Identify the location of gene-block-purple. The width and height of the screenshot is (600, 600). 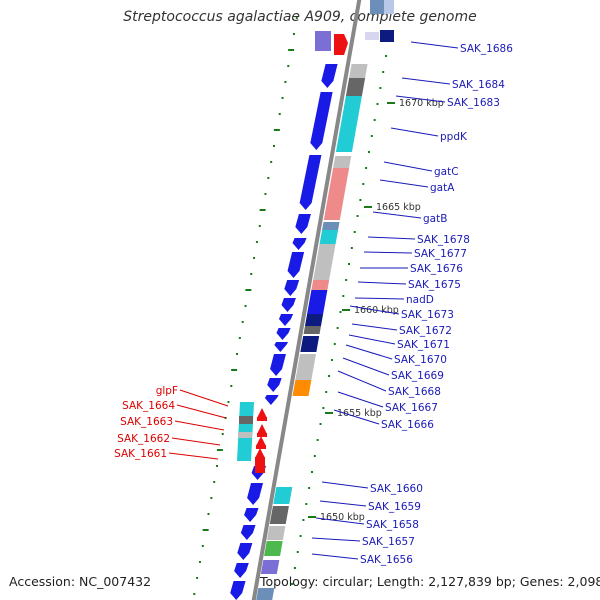
(323, 41).